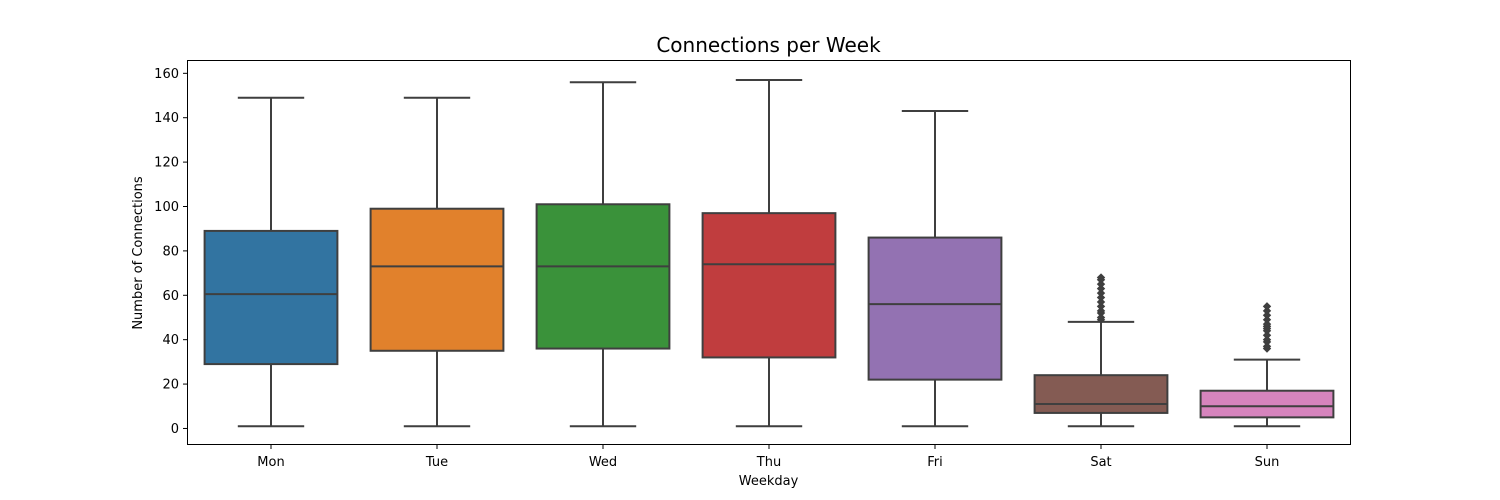 The image size is (1500, 500). I want to click on y-tick-label: 0, so click(175, 429).